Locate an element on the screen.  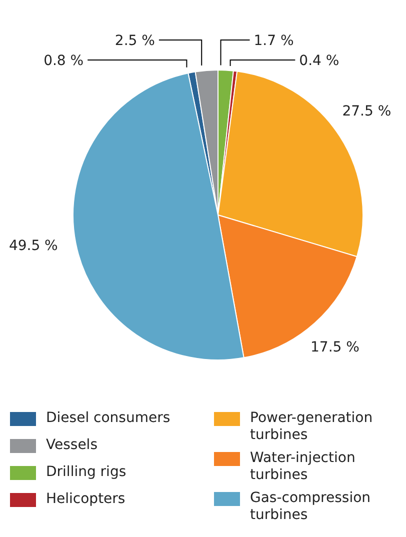
data-label: 0.8 % is located at coordinates (64, 61).